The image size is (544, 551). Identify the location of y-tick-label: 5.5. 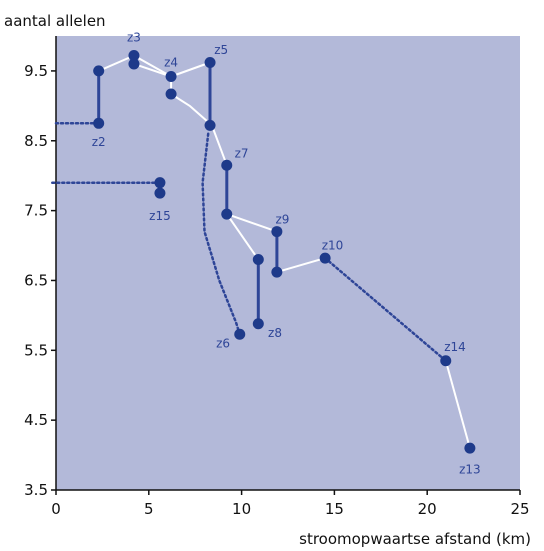
(36, 350).